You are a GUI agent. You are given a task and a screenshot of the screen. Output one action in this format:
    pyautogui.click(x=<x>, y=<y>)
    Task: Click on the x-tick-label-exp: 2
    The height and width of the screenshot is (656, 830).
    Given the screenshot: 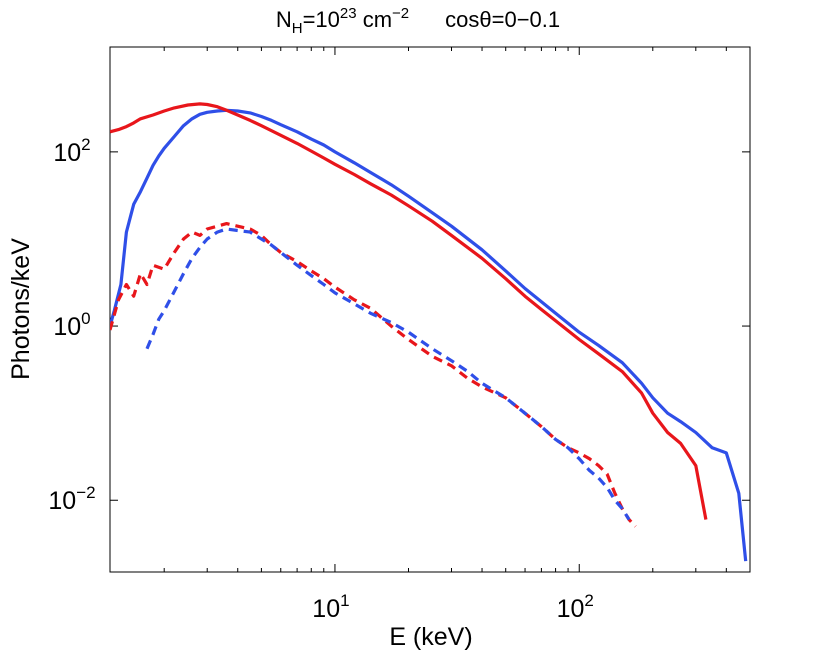 What is the action you would take?
    pyautogui.click(x=588, y=600)
    